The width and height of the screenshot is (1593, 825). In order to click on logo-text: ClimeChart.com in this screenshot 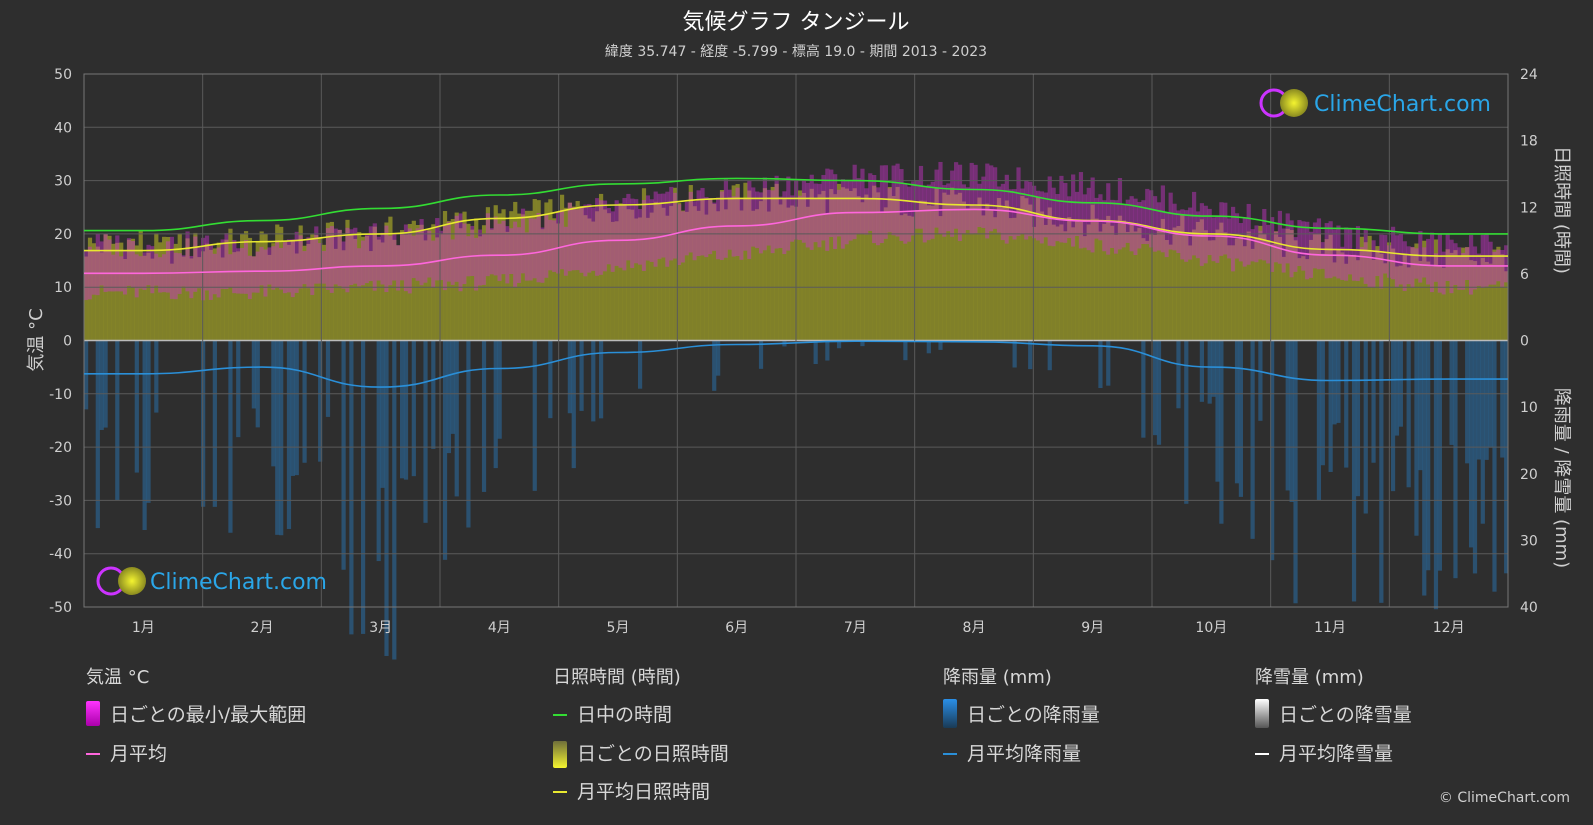, I will do `click(1402, 104)`.